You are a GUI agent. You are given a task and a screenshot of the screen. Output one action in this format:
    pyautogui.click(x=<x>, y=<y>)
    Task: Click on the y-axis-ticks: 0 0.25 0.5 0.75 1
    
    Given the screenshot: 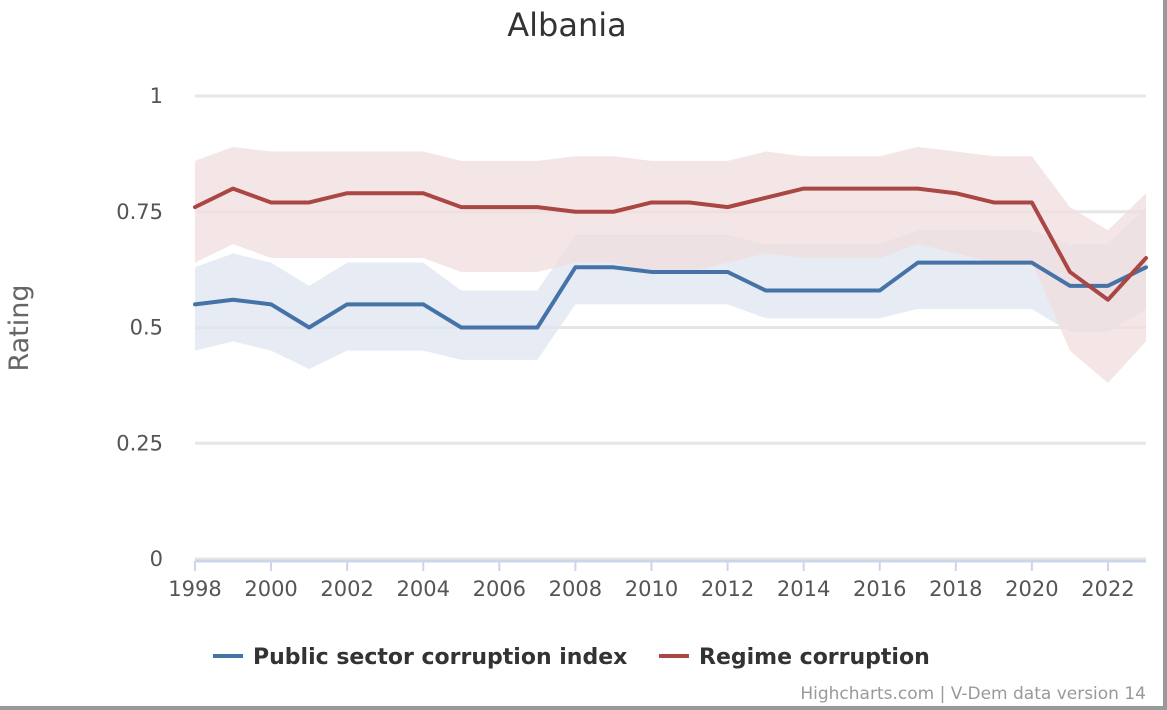 What is the action you would take?
    pyautogui.click(x=139, y=327)
    